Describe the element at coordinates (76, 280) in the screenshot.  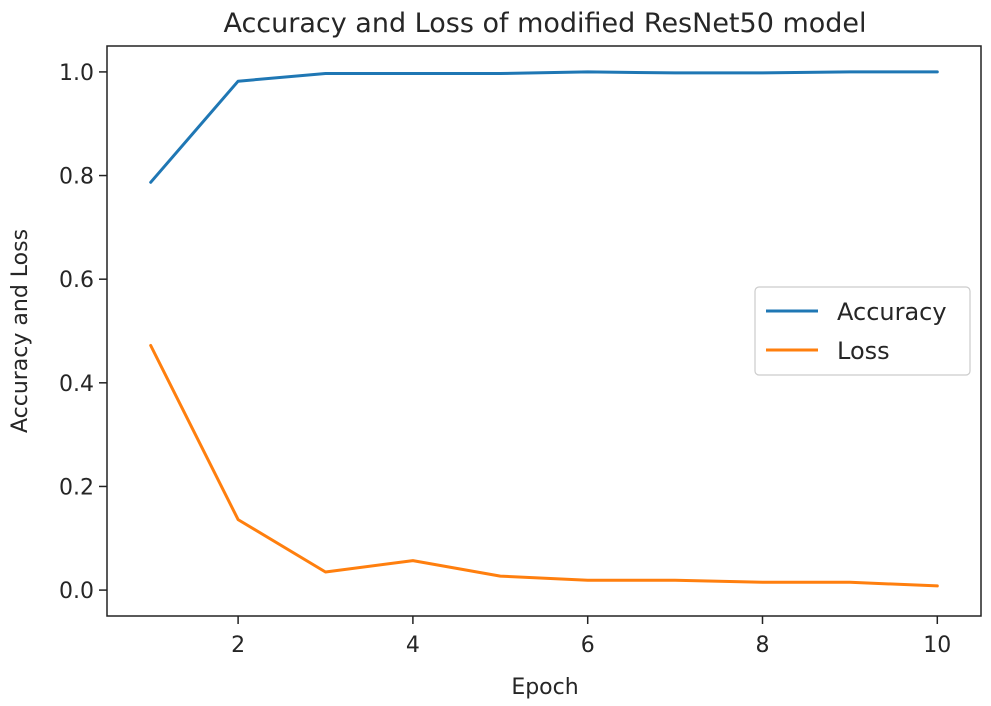
I see `y-tick-label: 0.6` at that location.